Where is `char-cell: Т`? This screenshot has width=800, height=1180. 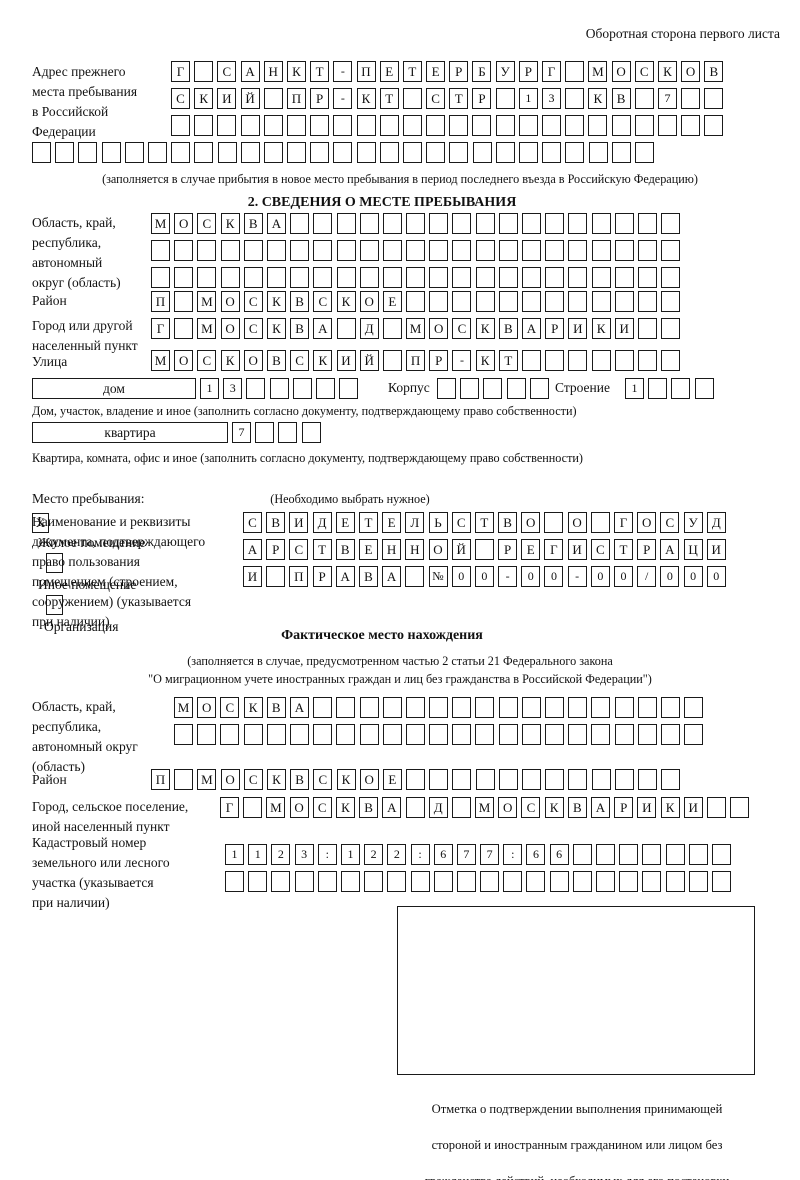
char-cell: Т is located at coordinates (389, 98).